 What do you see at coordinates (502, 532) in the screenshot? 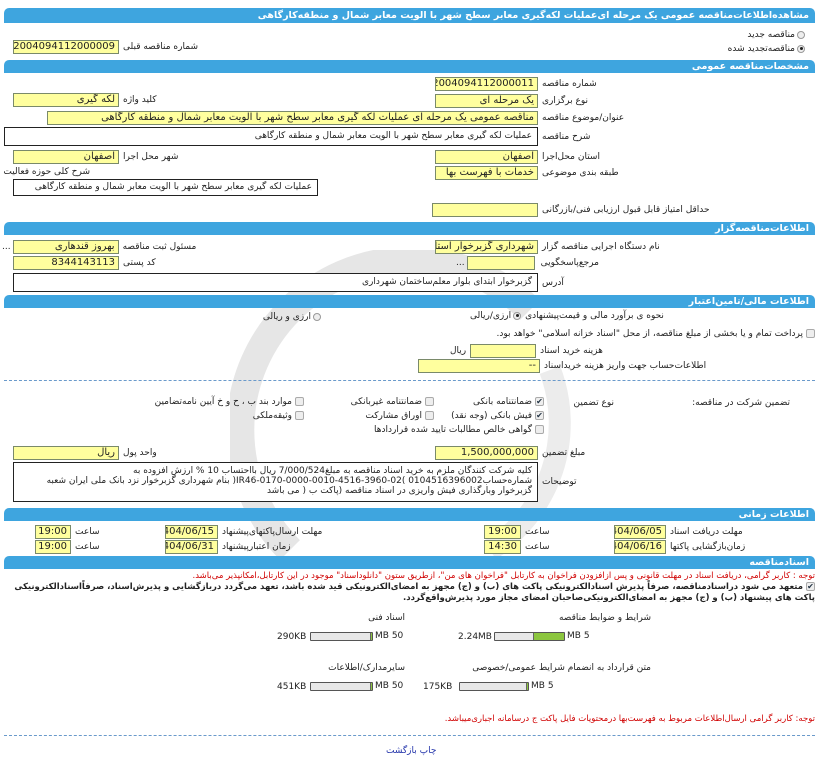
I see `doc-time-field: 19:00` at bounding box center [502, 532].